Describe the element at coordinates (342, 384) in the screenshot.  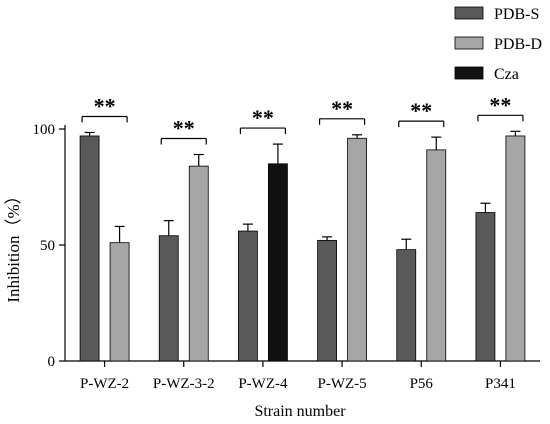
I see `x-tick-label: P-WZ-5` at that location.